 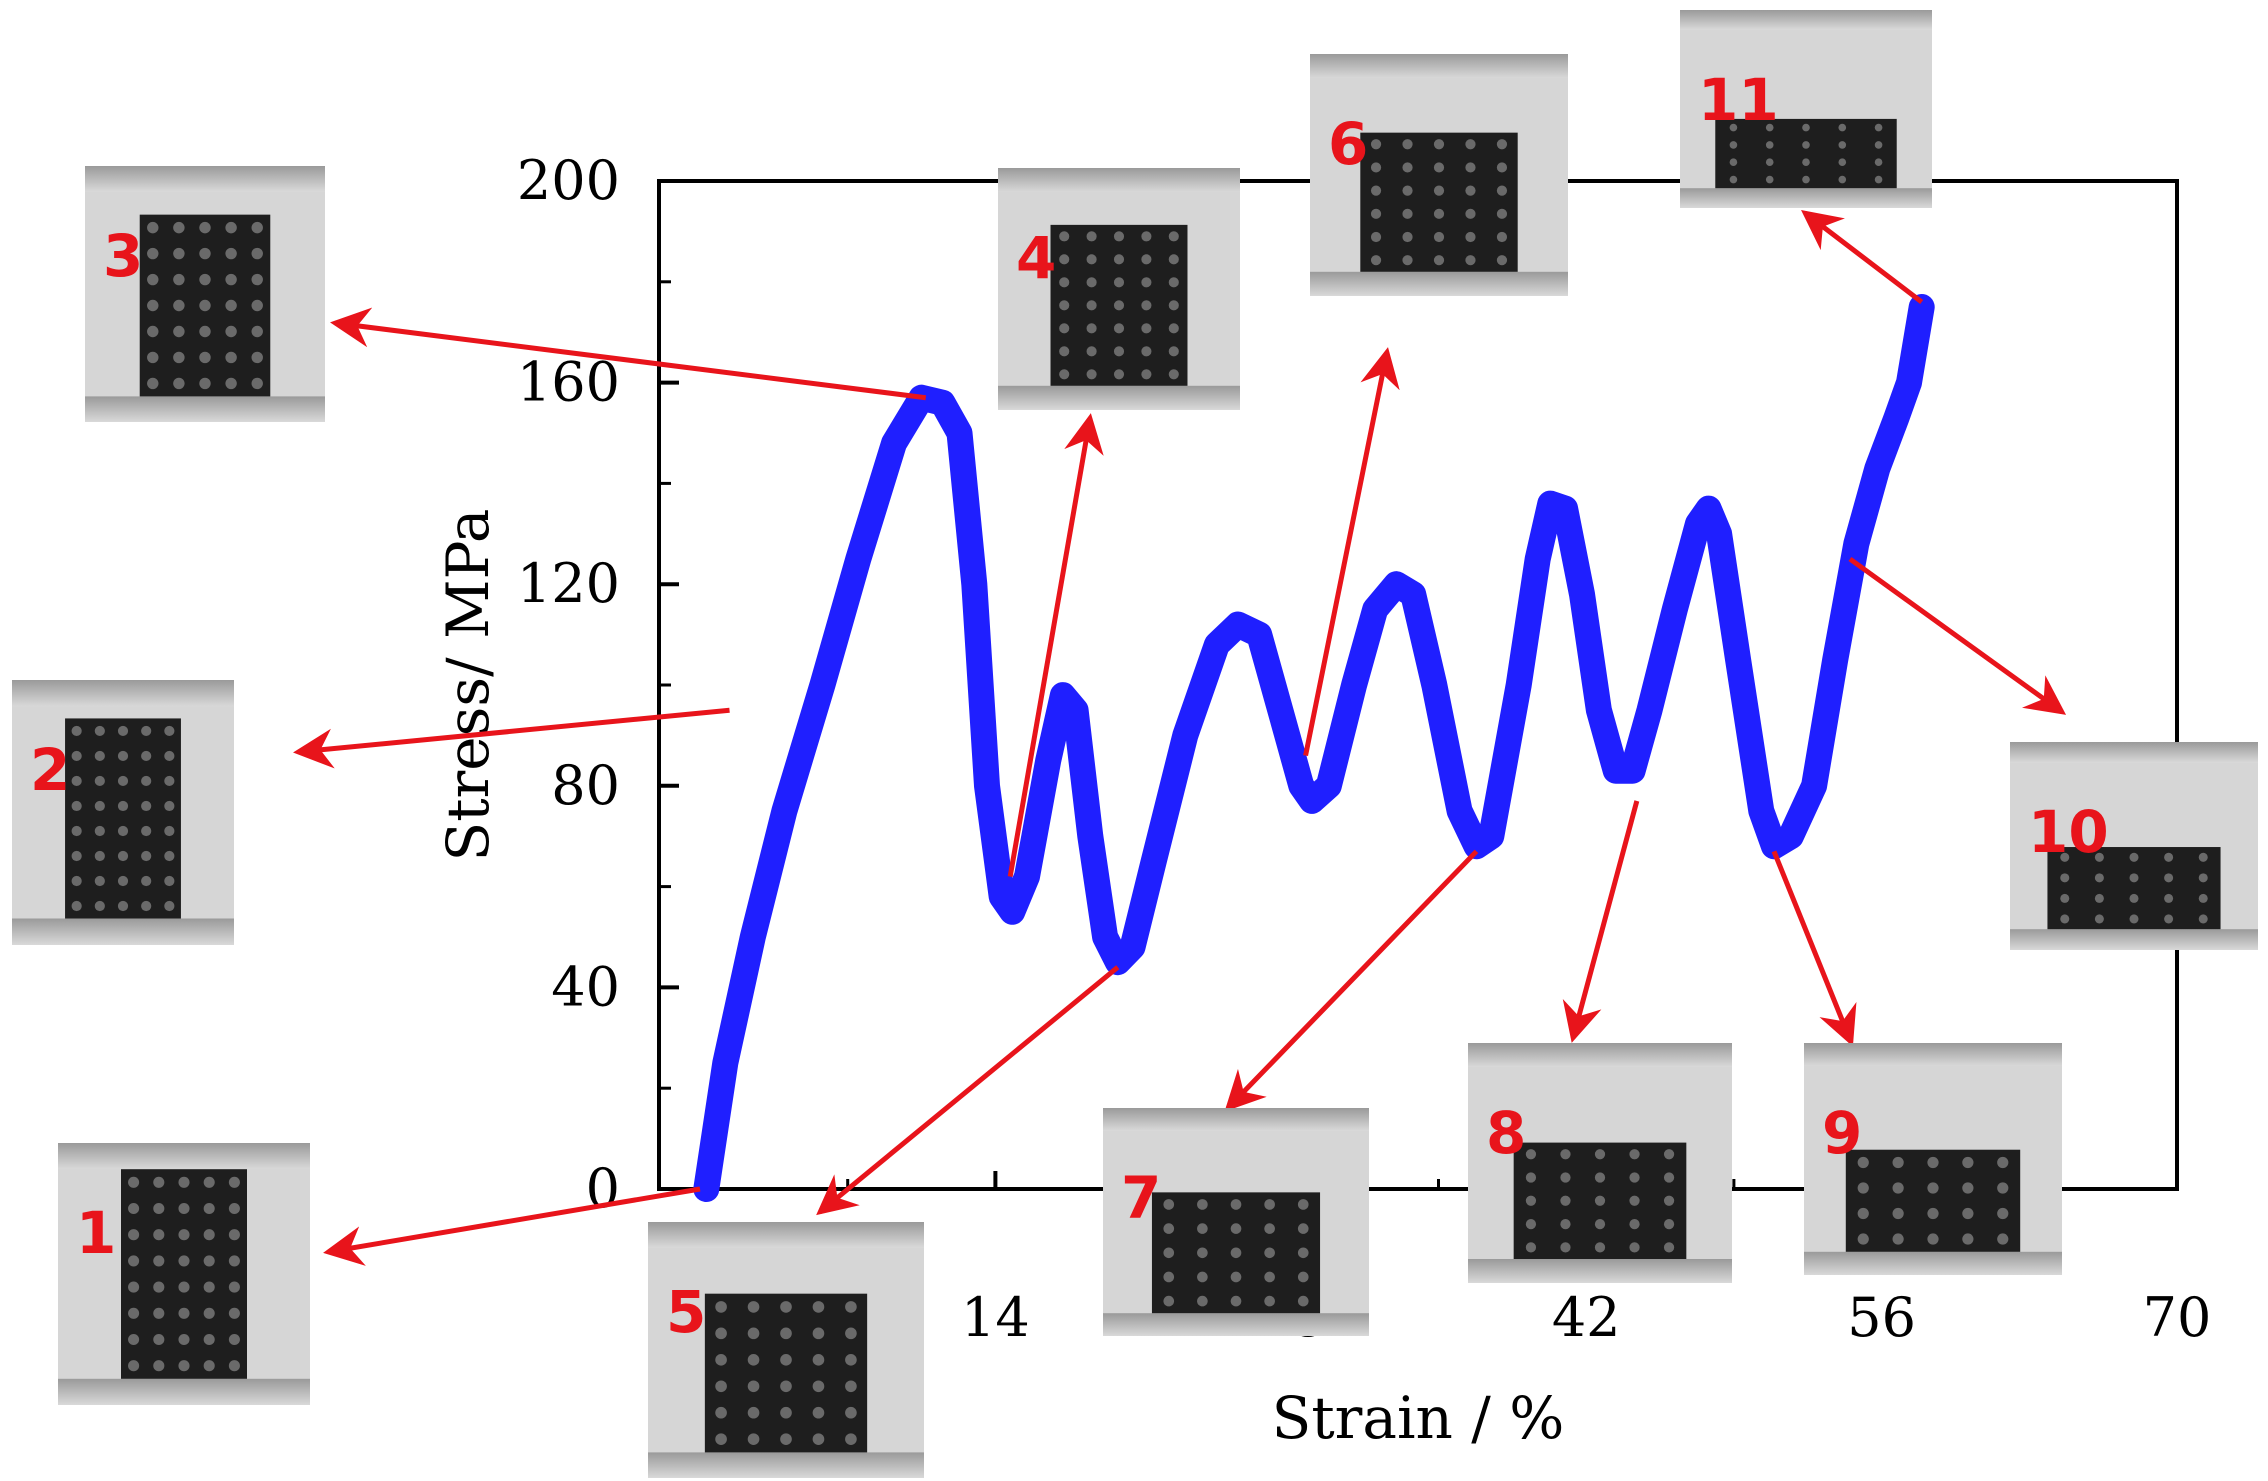 What do you see at coordinates (1806, 109) in the screenshot?
I see `specimen-photo: 11` at bounding box center [1806, 109].